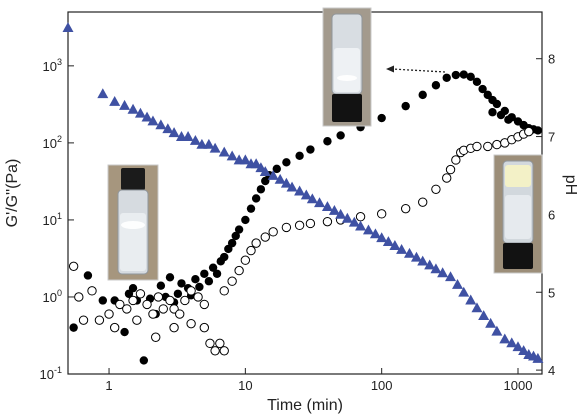  I want to click on y-right-tick-label: 8, so click(551, 59).